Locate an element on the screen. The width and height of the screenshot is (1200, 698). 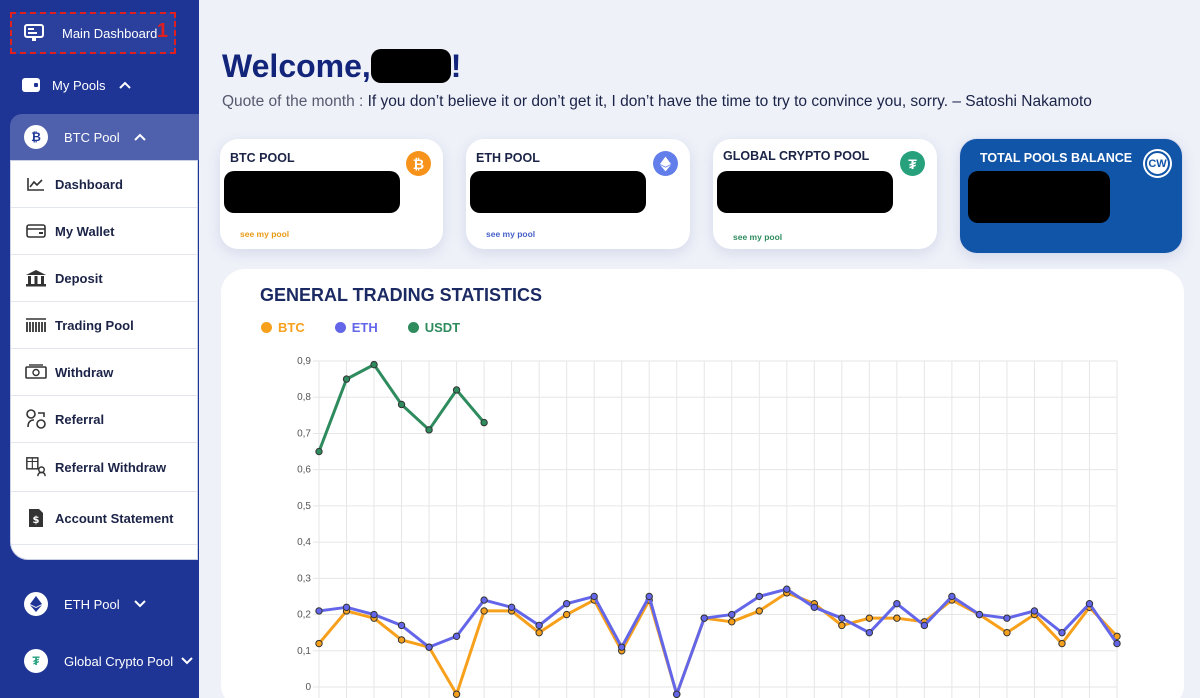
main-dashboard-nav: Main Dashboard 1 is located at coordinates (93, 33).